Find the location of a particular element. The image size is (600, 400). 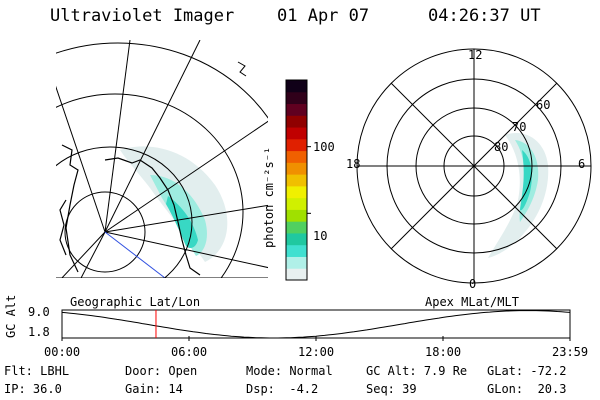

altitude-plot is located at coordinates (316, 325).